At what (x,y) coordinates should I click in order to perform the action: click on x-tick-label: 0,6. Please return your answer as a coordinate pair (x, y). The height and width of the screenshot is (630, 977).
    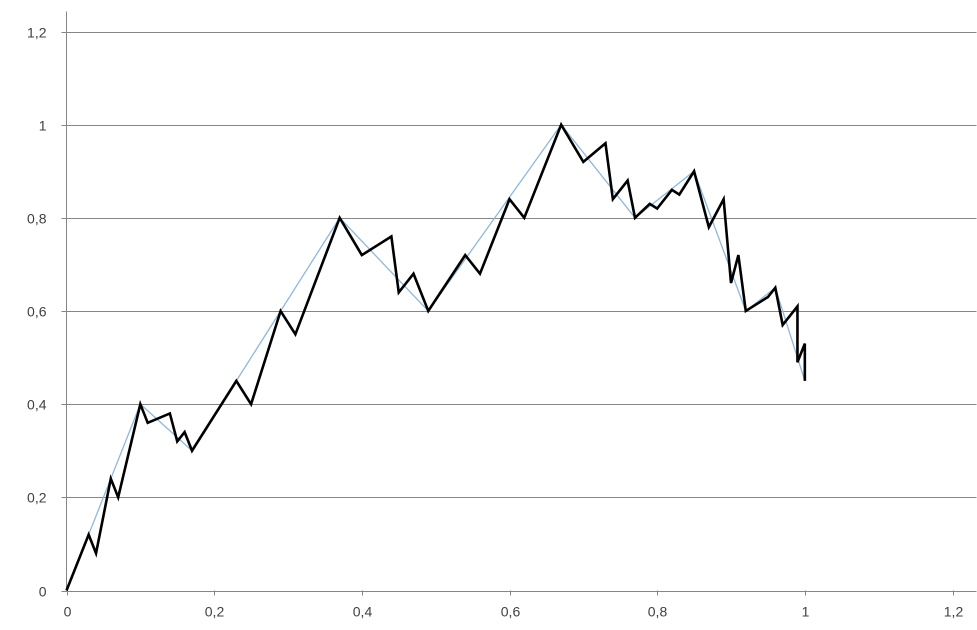
    Looking at the image, I should click on (511, 612).